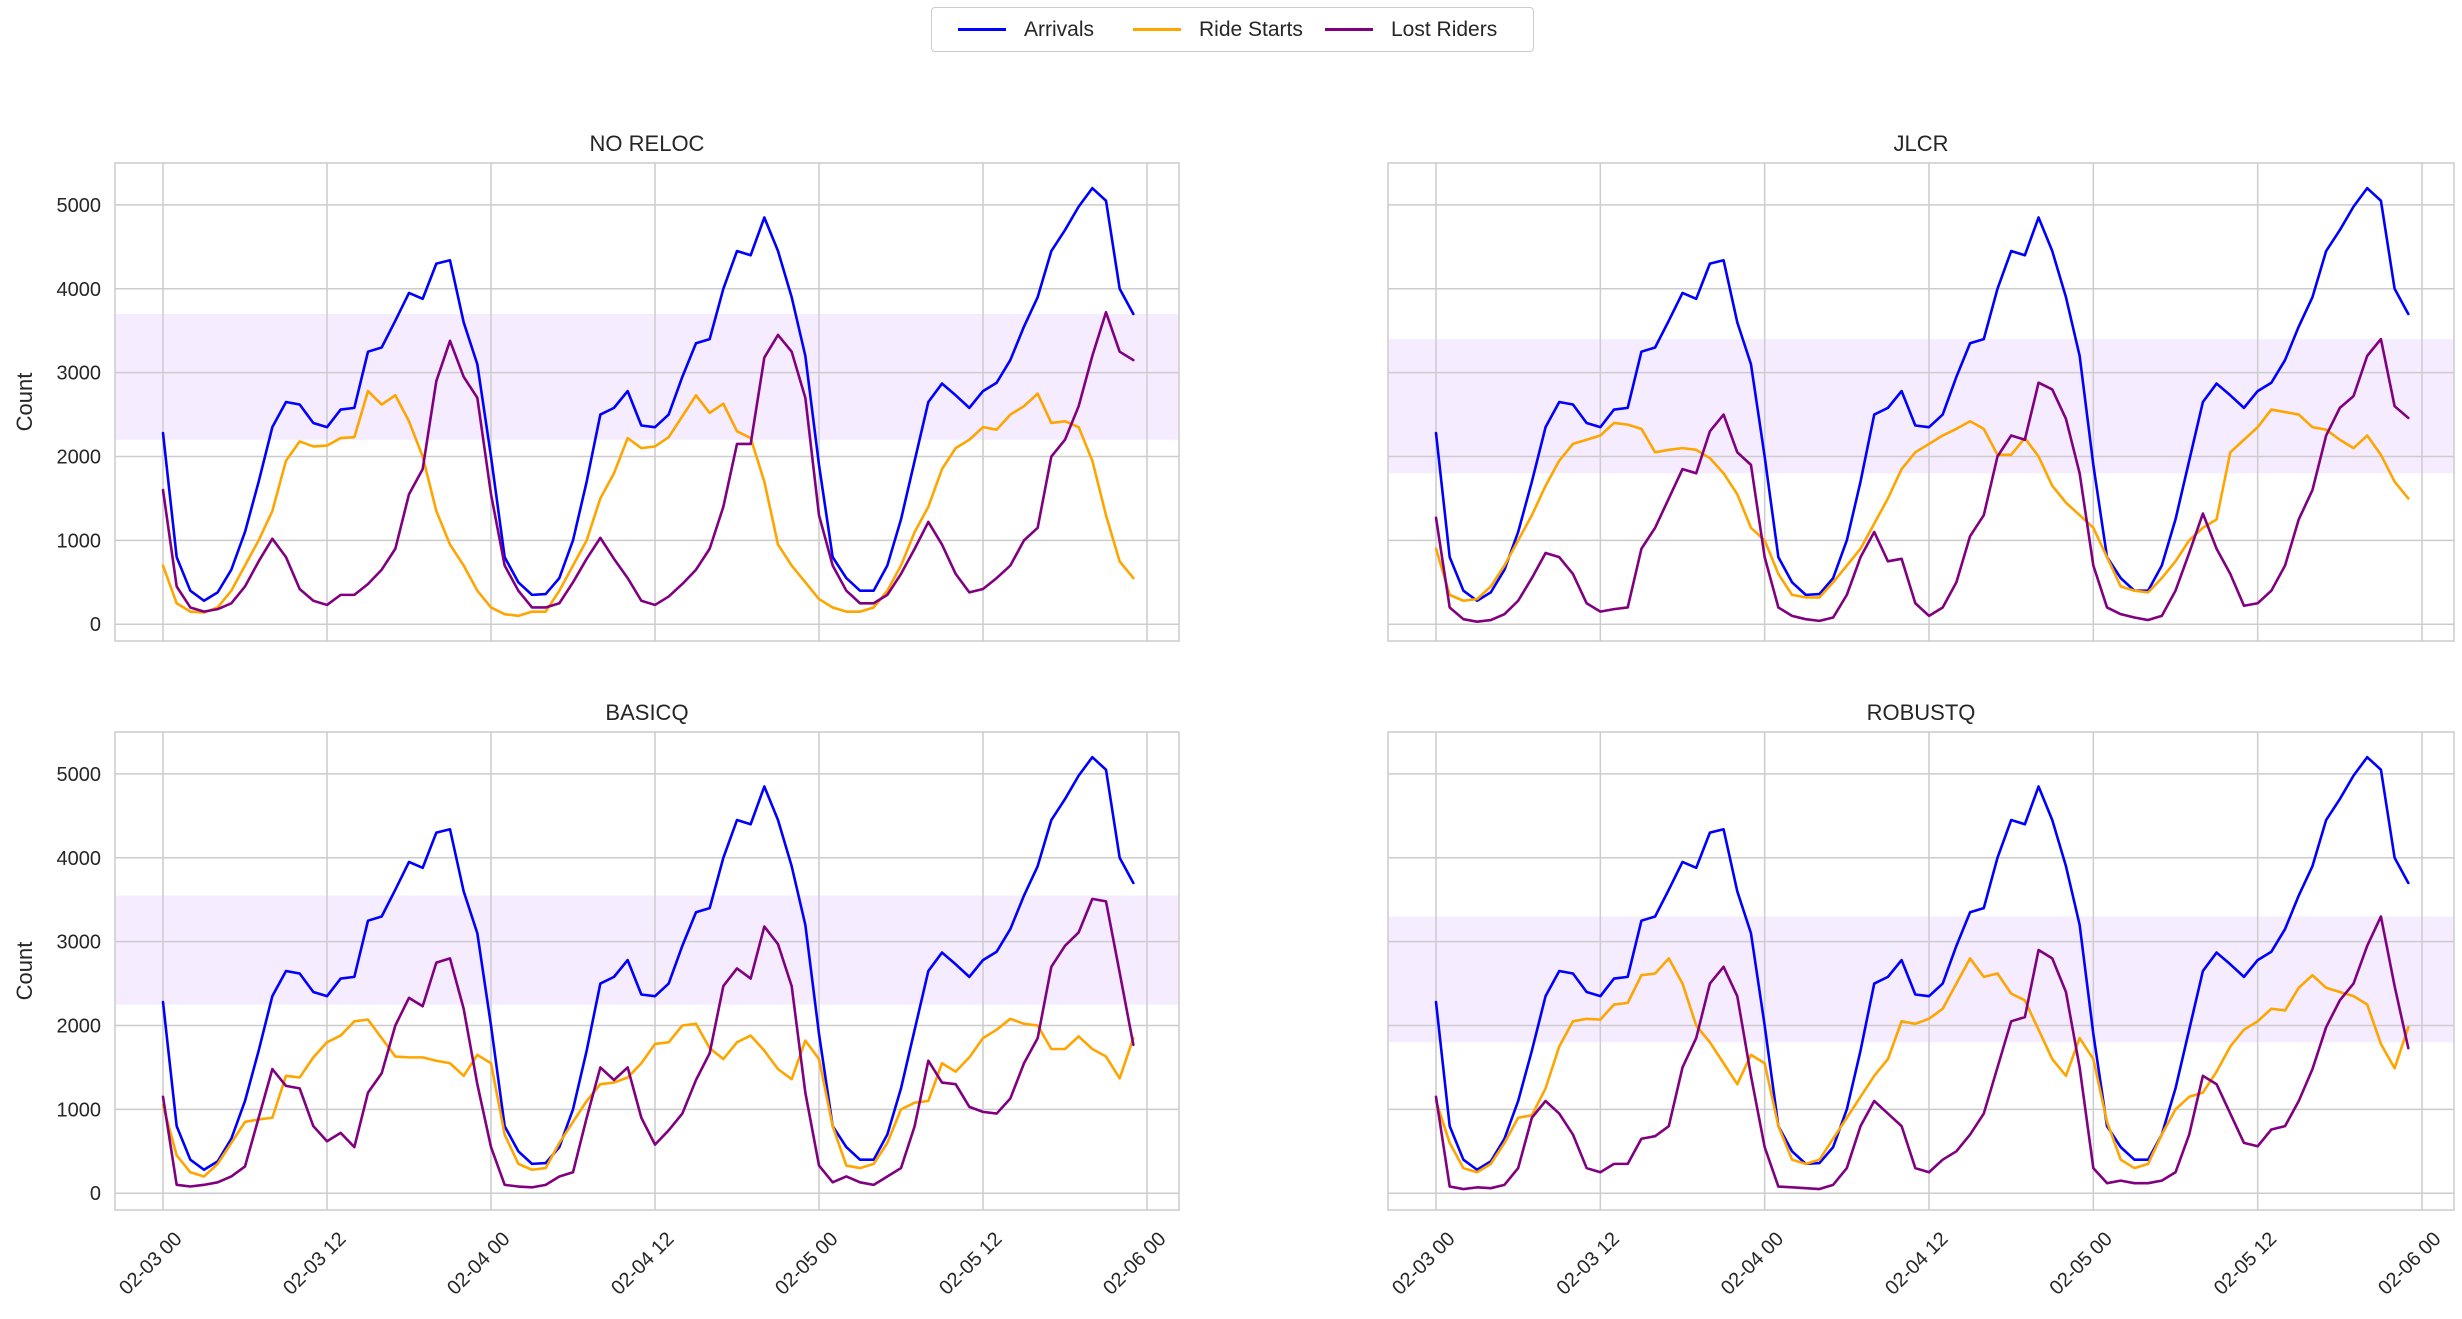 This screenshot has width=2462, height=1319. What do you see at coordinates (1921, 712) in the screenshot?
I see `chart-title: ROBUSTQ` at bounding box center [1921, 712].